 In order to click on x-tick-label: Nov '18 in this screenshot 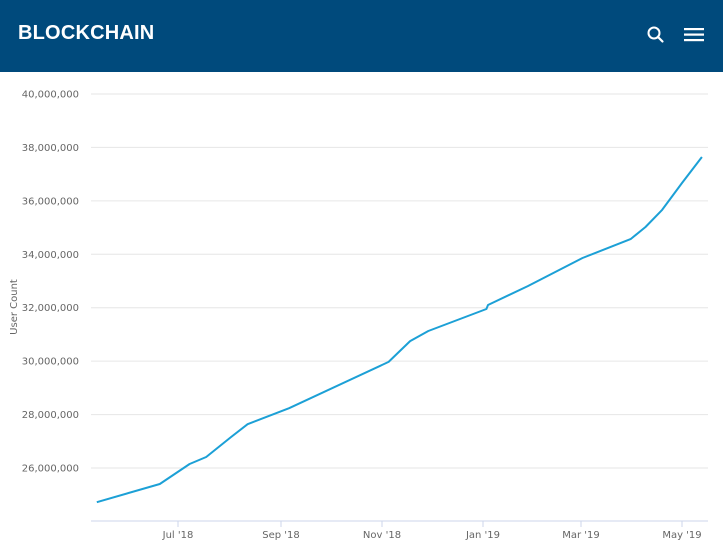, I will do `click(382, 535)`.